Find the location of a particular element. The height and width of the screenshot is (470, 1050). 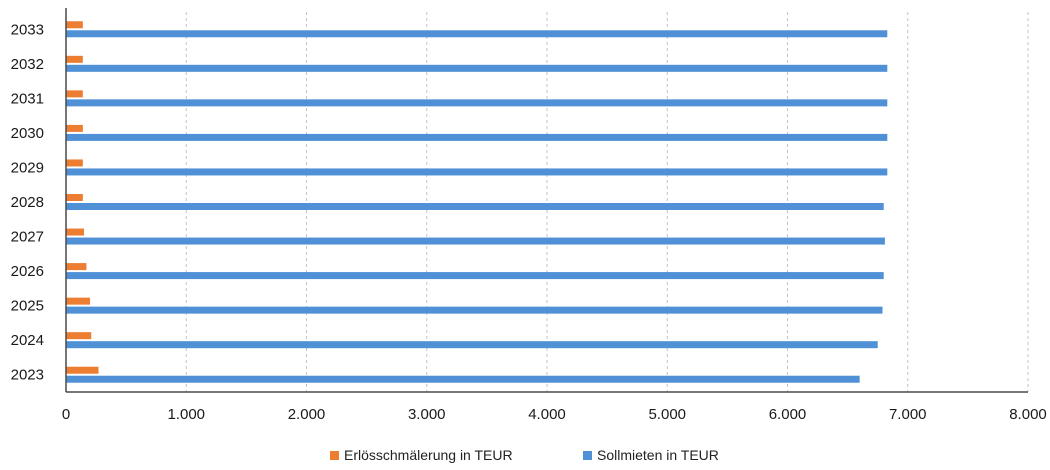

bar-sollmieten-2032 is located at coordinates (477, 68).